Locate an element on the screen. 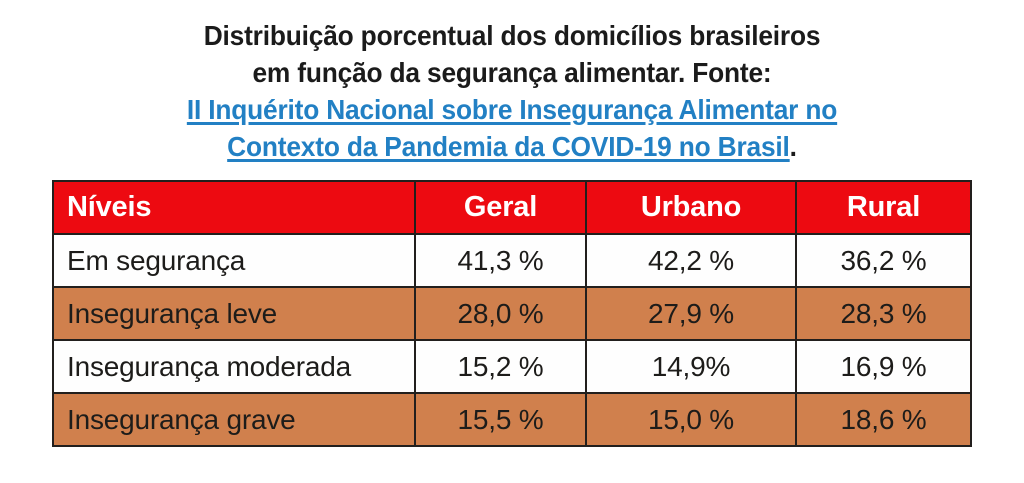  cell-rural-value: 16,9 % is located at coordinates (883, 366).